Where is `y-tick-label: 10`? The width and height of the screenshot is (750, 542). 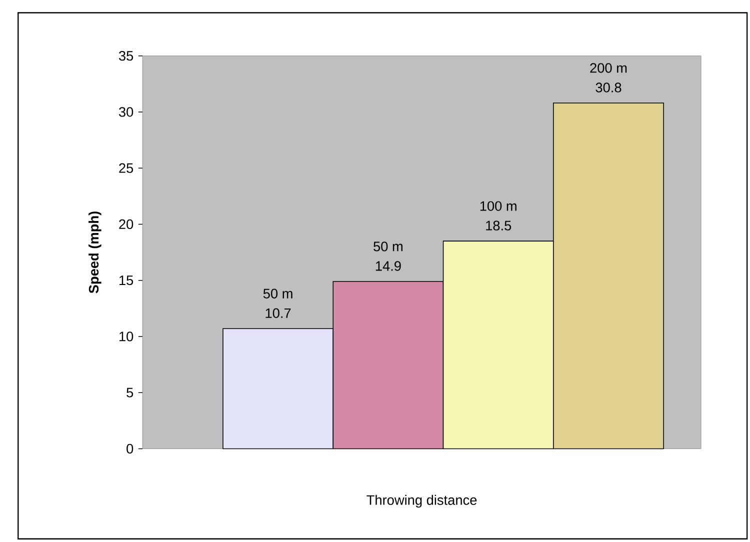
y-tick-label: 10 is located at coordinates (126, 337).